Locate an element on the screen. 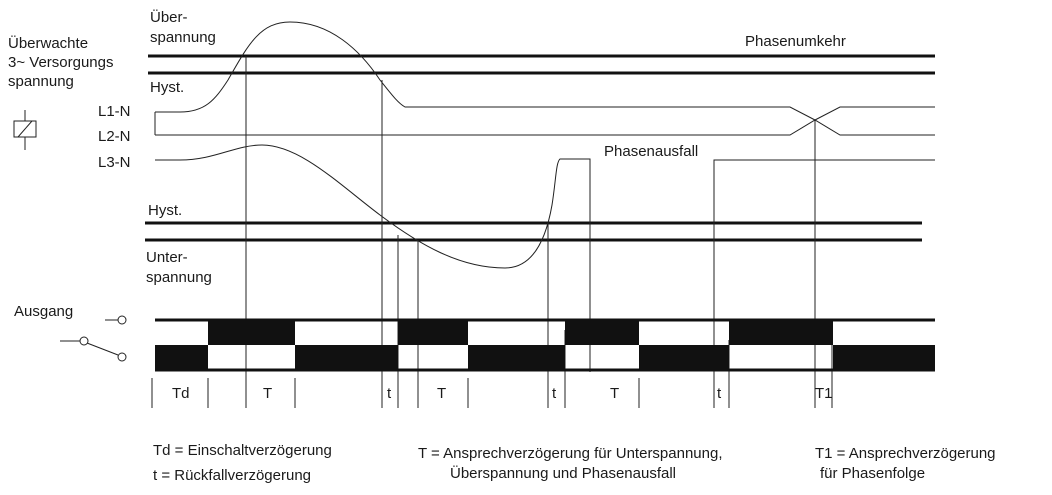  legend-T1-line1: T1 = Ansprechverzögerung is located at coordinates (905, 453).